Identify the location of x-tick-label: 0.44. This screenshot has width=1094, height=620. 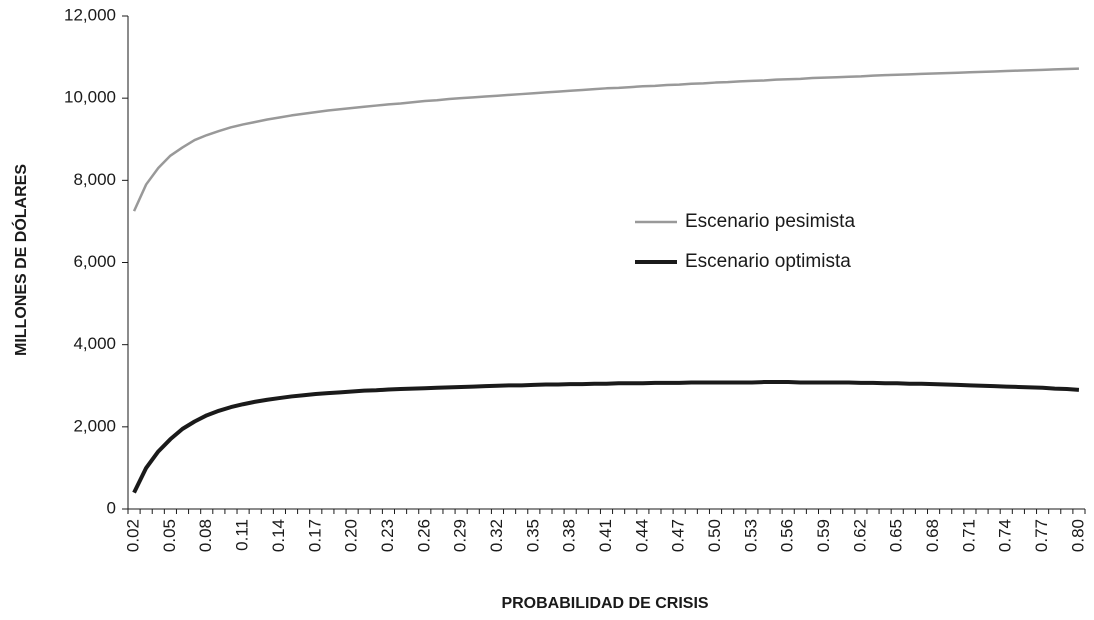
(641, 535).